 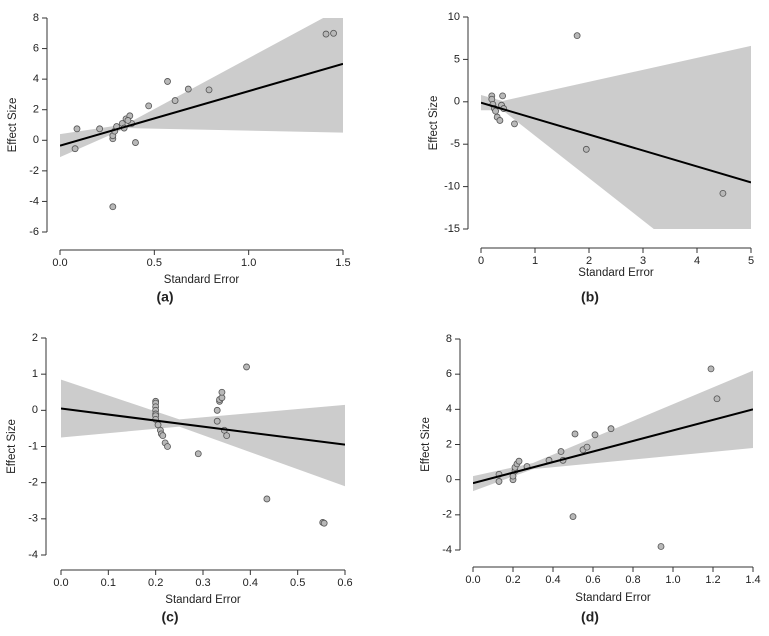 What do you see at coordinates (457, 59) in the screenshot?
I see `y-tick-label: 5` at bounding box center [457, 59].